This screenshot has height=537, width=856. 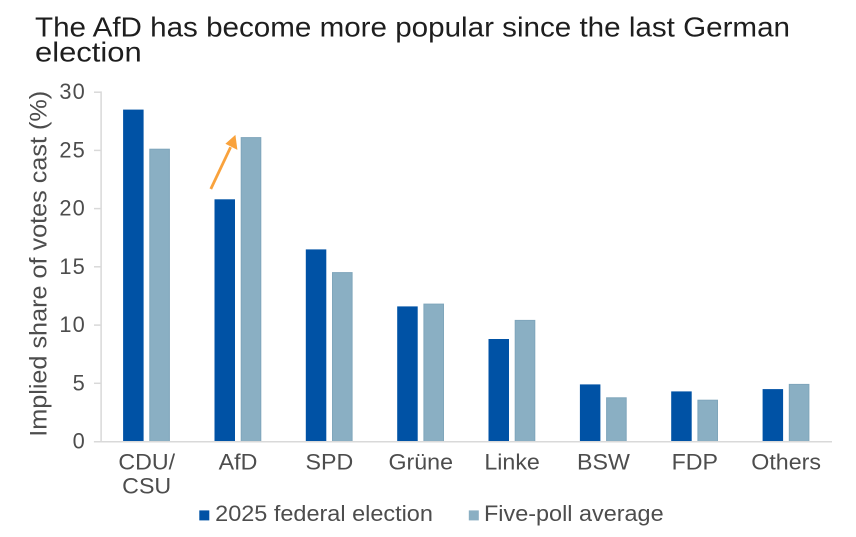 What do you see at coordinates (695, 462) in the screenshot?
I see `svg-text: FDP` at bounding box center [695, 462].